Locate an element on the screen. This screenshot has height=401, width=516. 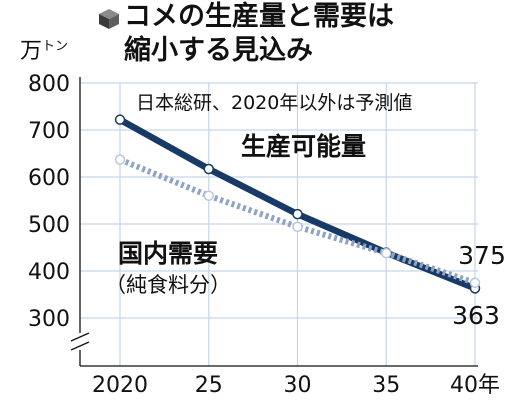
chart-title-line-1: コメの生産量と需要は is located at coordinates (259, 16).